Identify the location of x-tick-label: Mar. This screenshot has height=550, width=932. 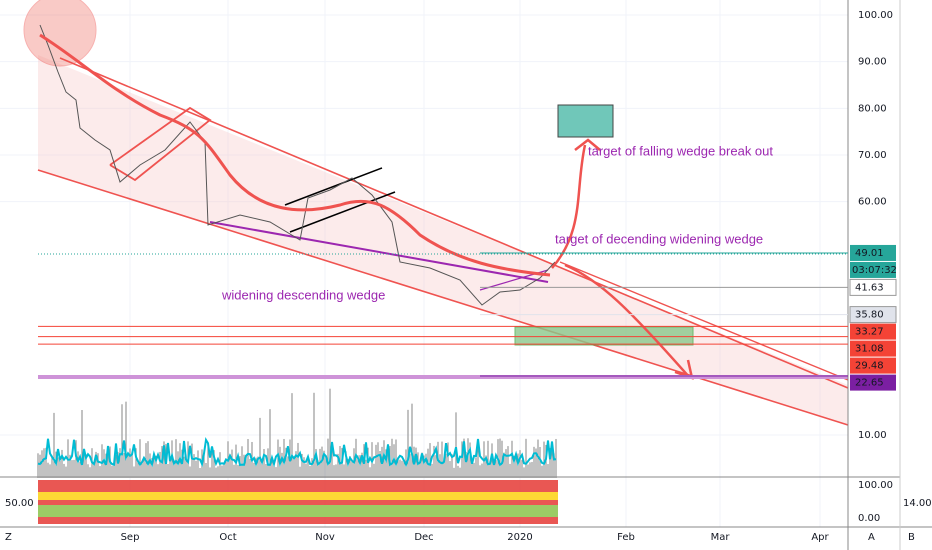
(721, 537).